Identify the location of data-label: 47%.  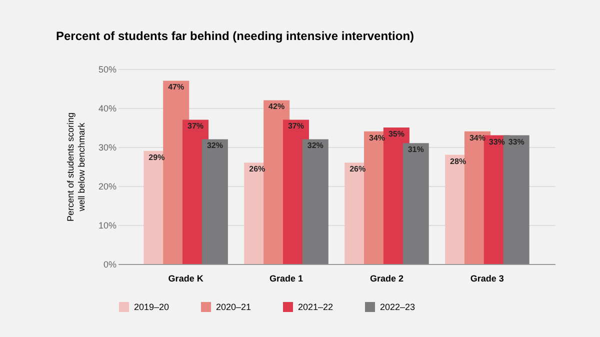
(176, 87).